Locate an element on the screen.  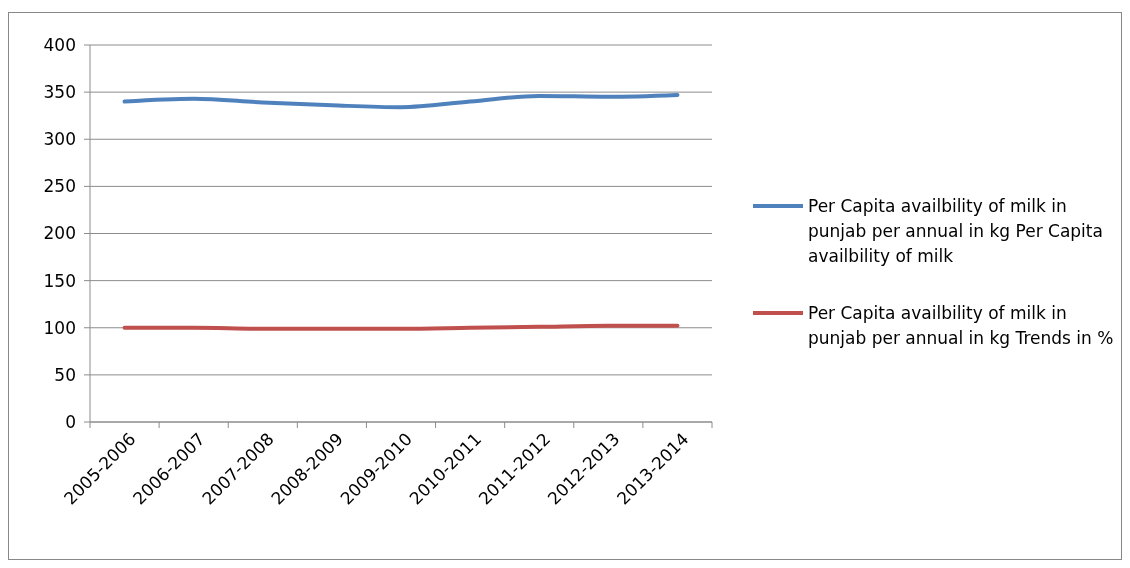
y-tick-label: 300 is located at coordinates (59, 139).